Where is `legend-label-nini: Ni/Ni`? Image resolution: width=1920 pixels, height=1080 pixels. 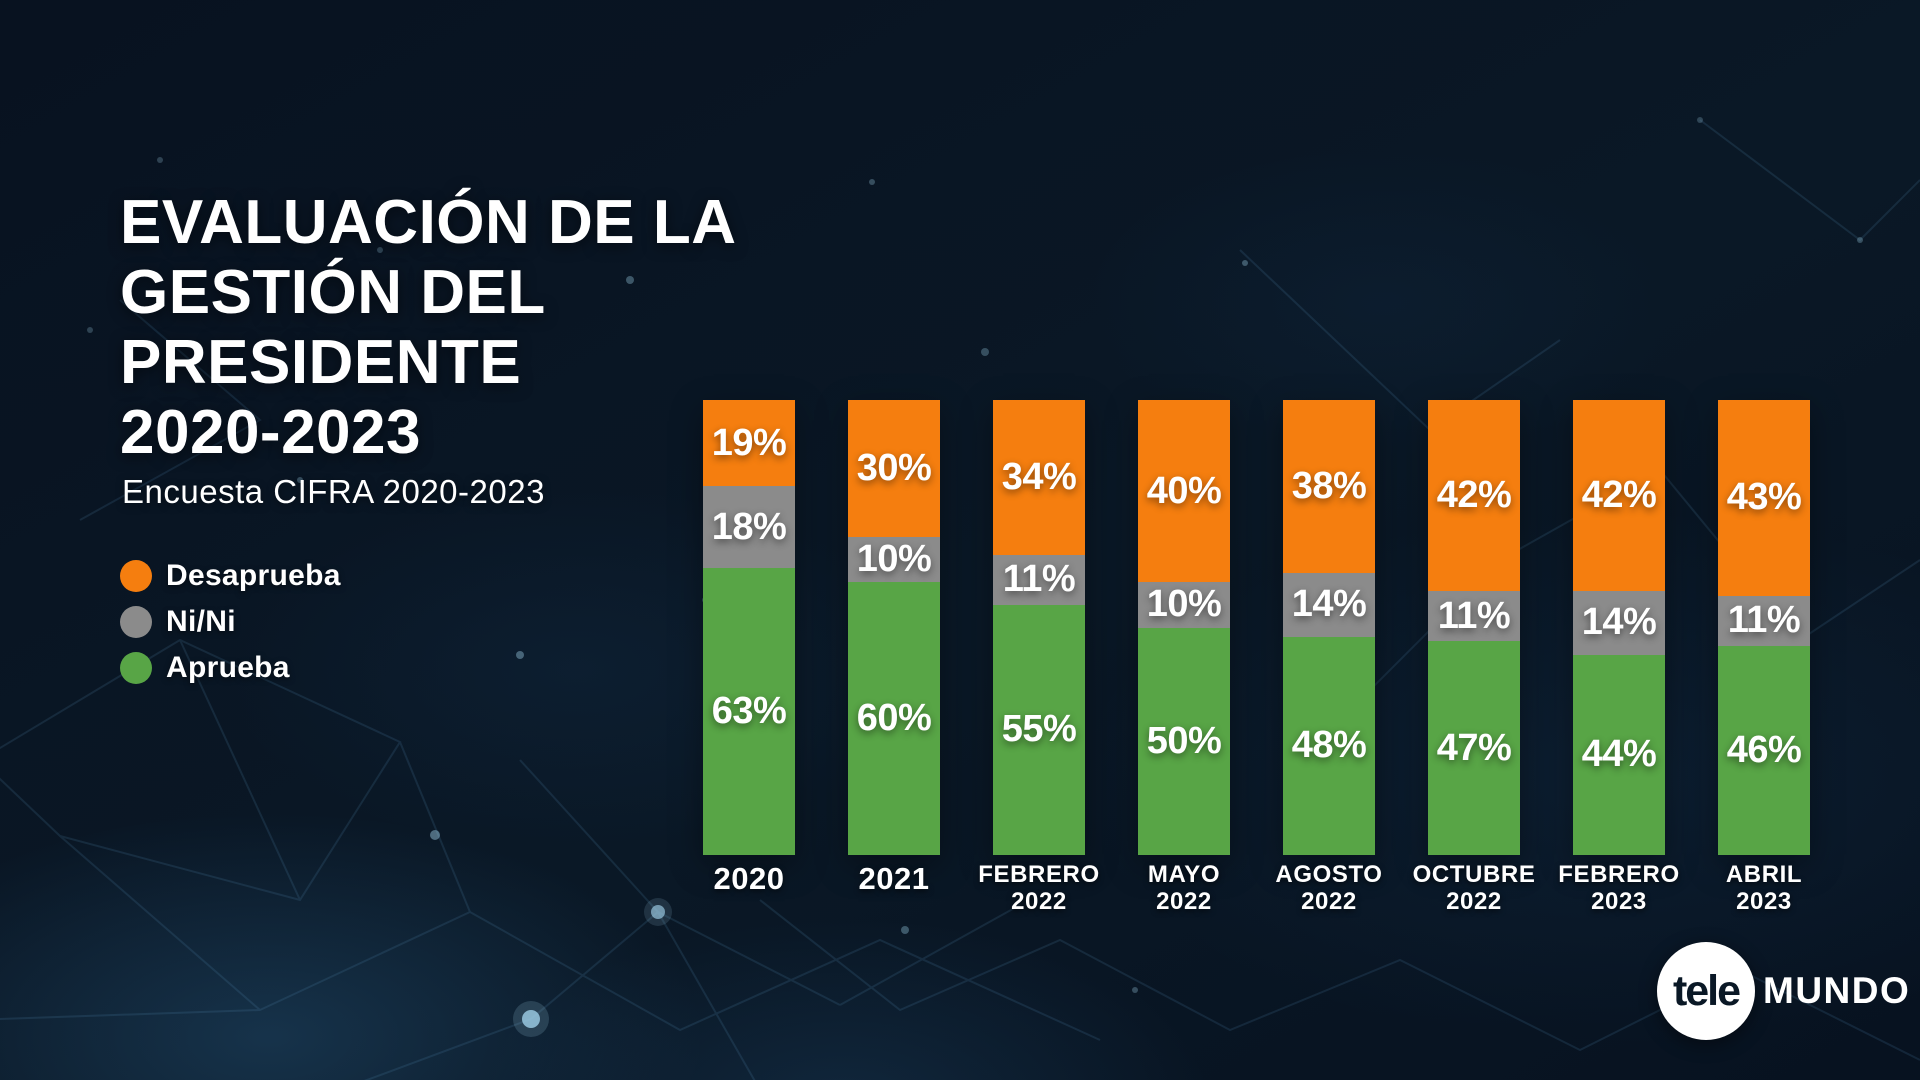 legend-label-nini: Ni/Ni is located at coordinates (201, 621).